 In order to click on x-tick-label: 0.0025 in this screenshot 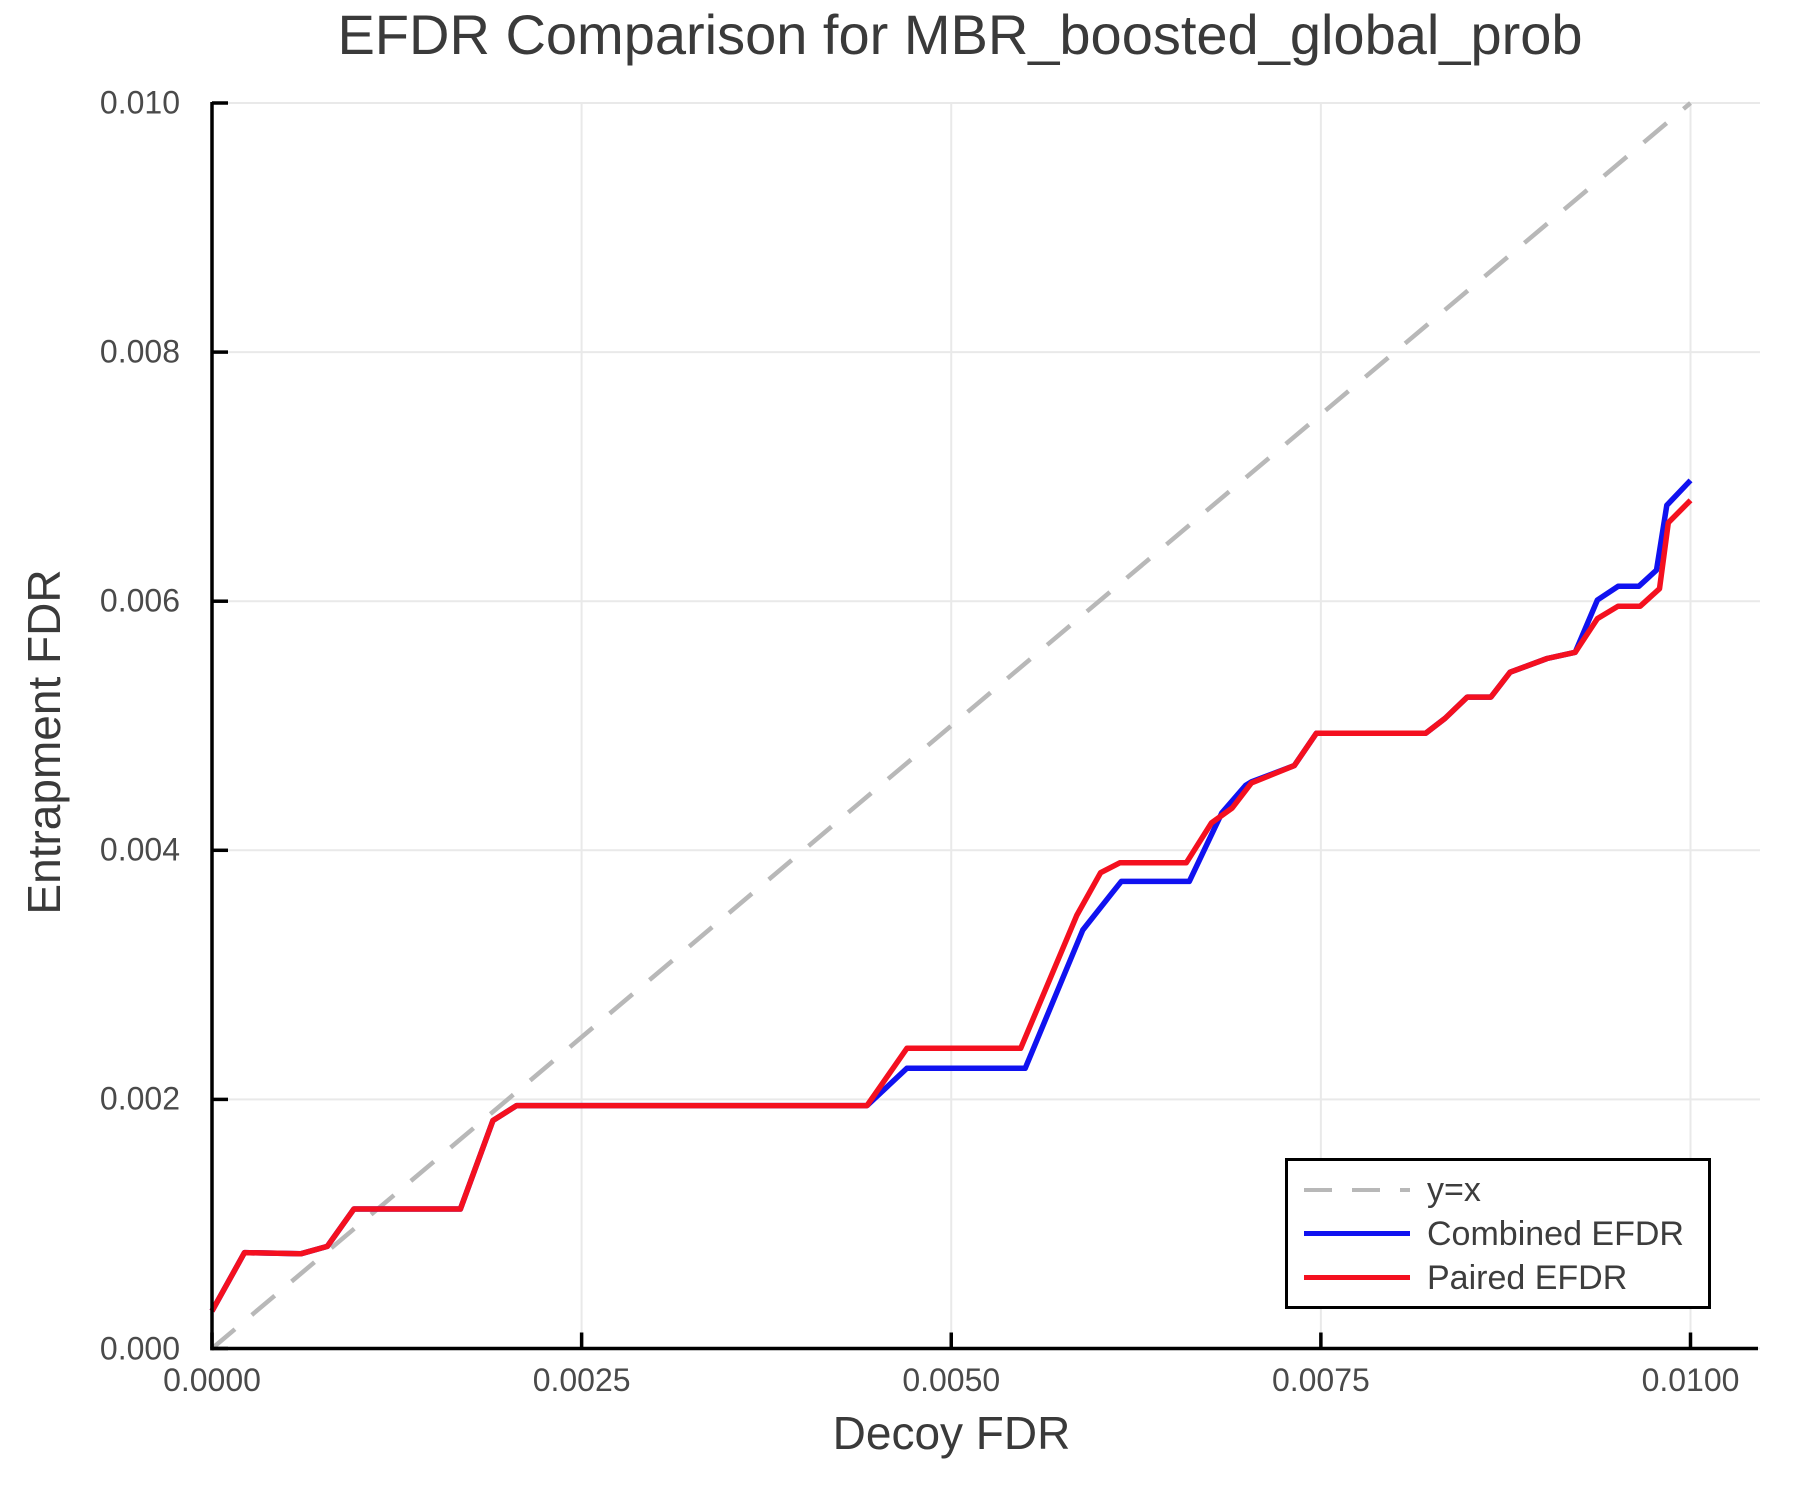, I will do `click(581, 1380)`.